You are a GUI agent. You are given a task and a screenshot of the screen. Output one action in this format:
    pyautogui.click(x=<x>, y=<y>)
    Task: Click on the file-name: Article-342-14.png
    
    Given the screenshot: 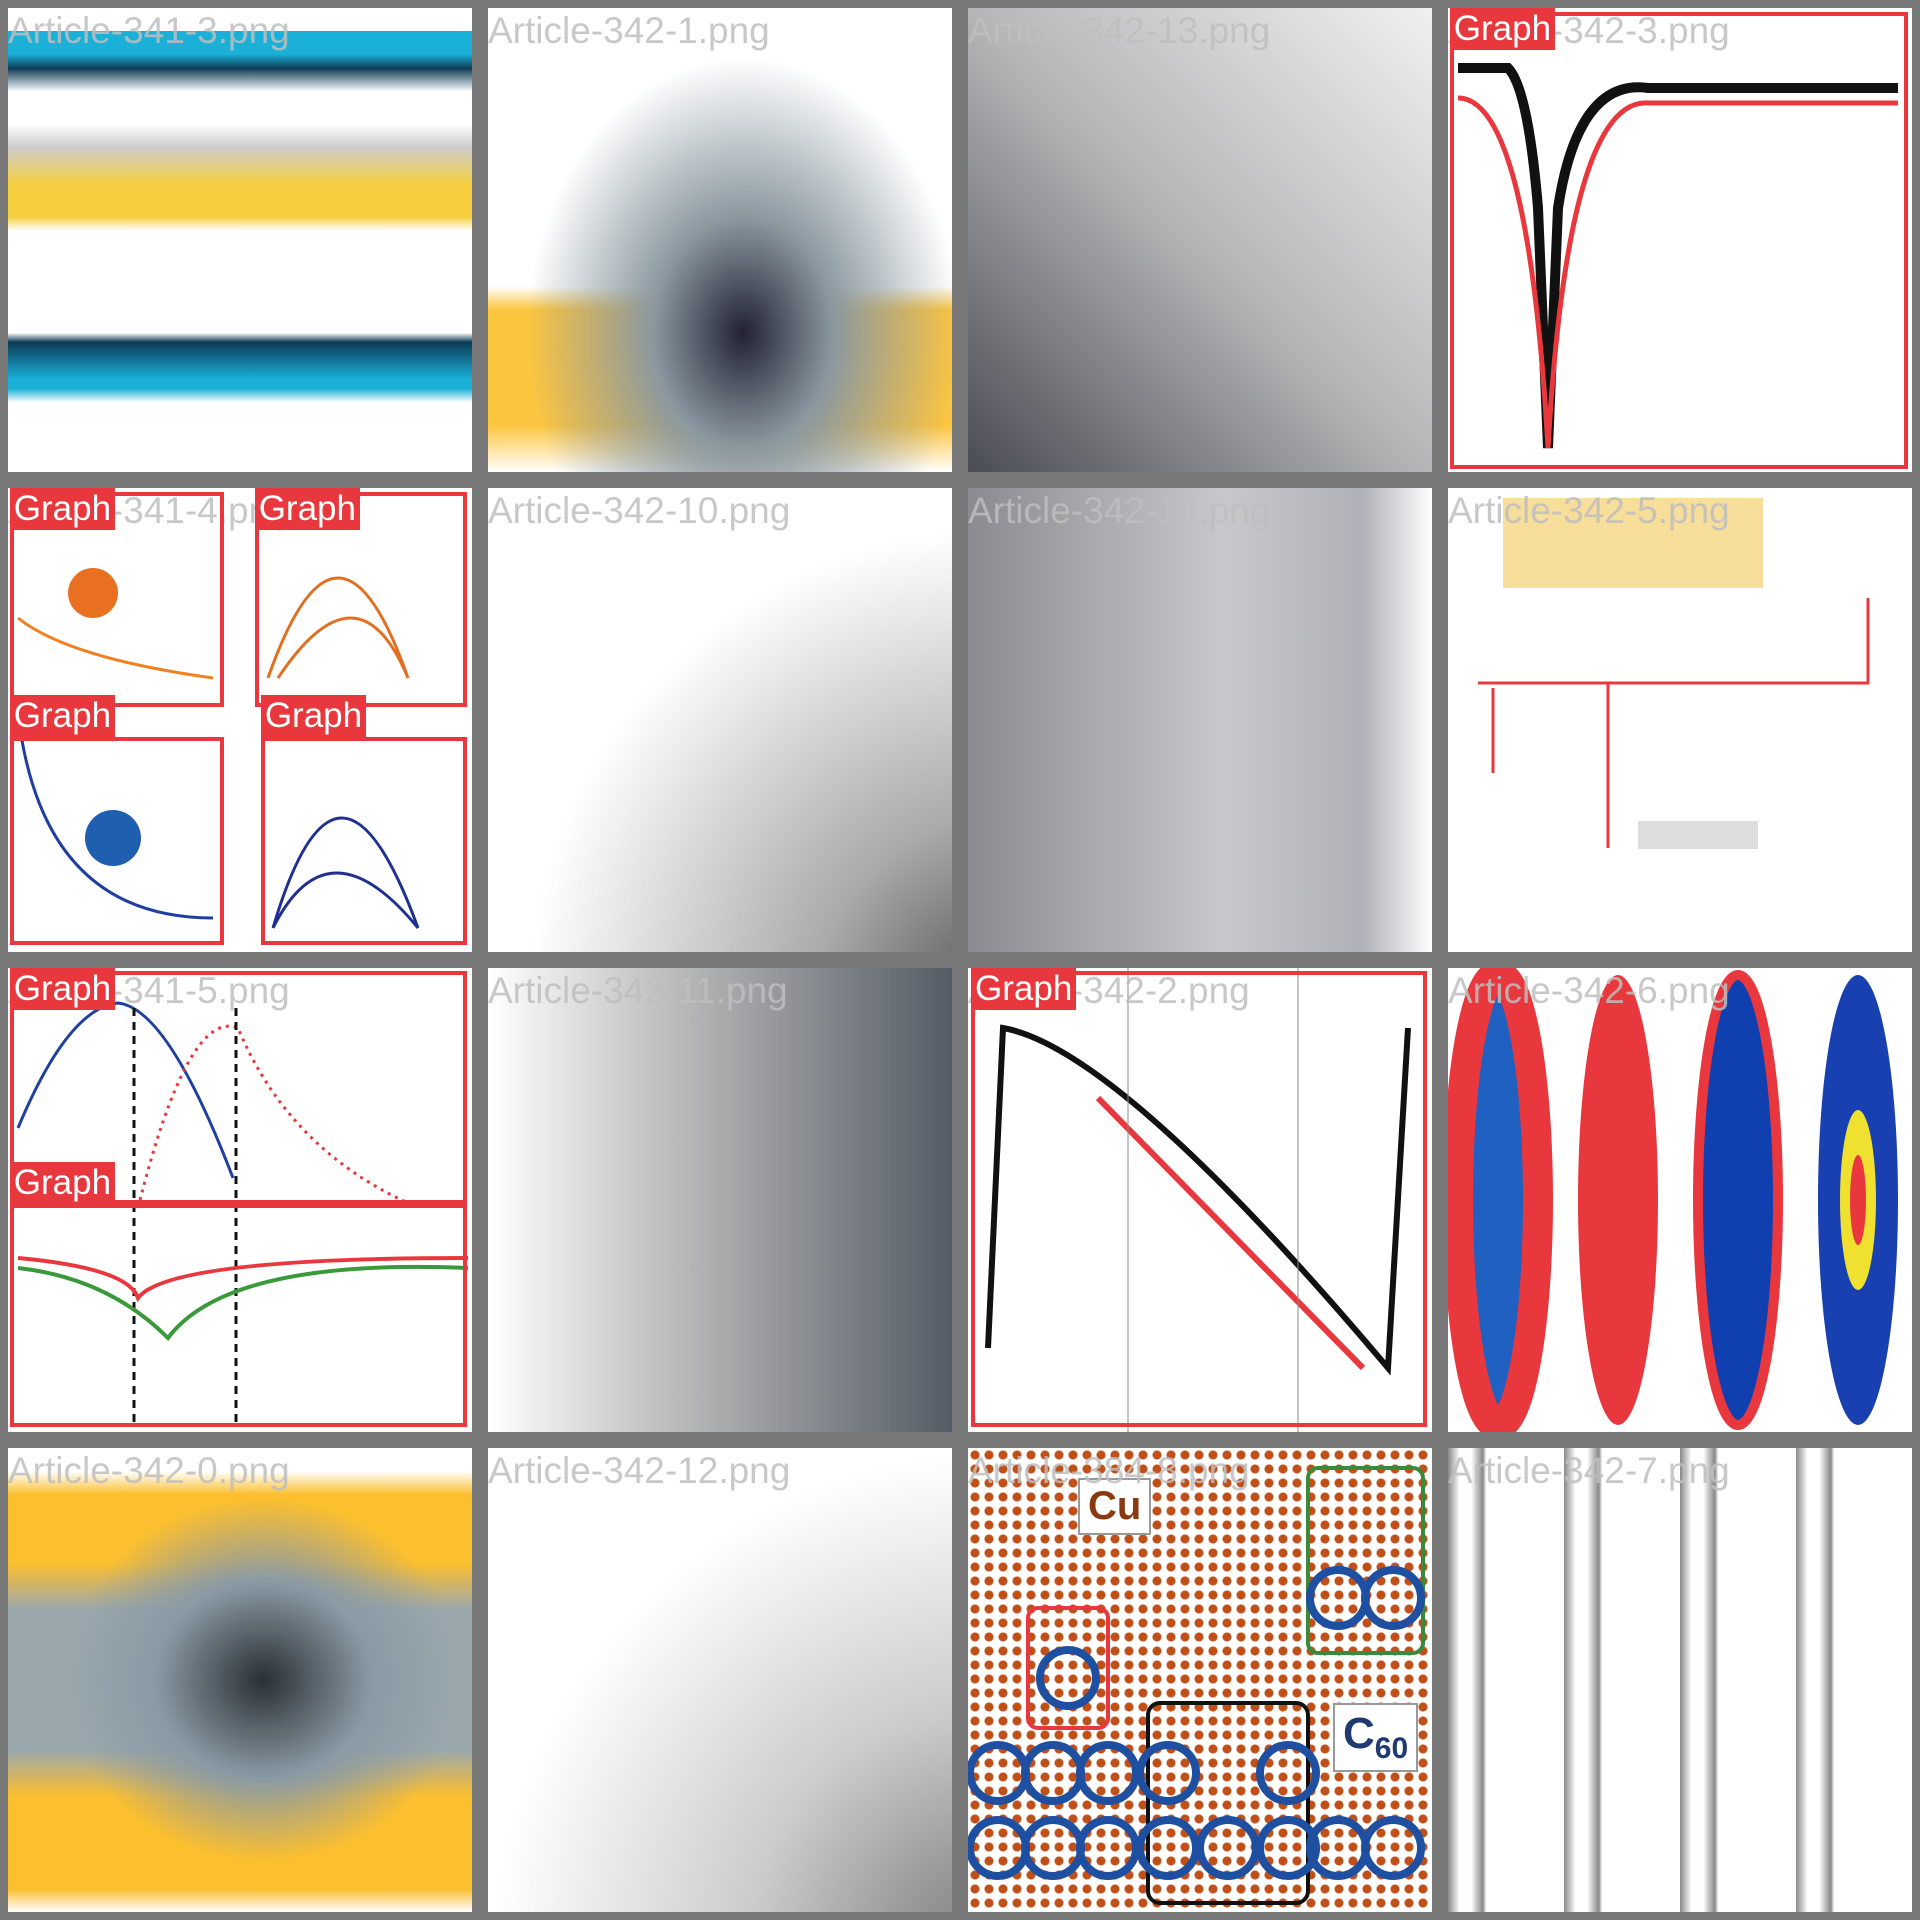 What is the action you would take?
    pyautogui.click(x=1119, y=510)
    